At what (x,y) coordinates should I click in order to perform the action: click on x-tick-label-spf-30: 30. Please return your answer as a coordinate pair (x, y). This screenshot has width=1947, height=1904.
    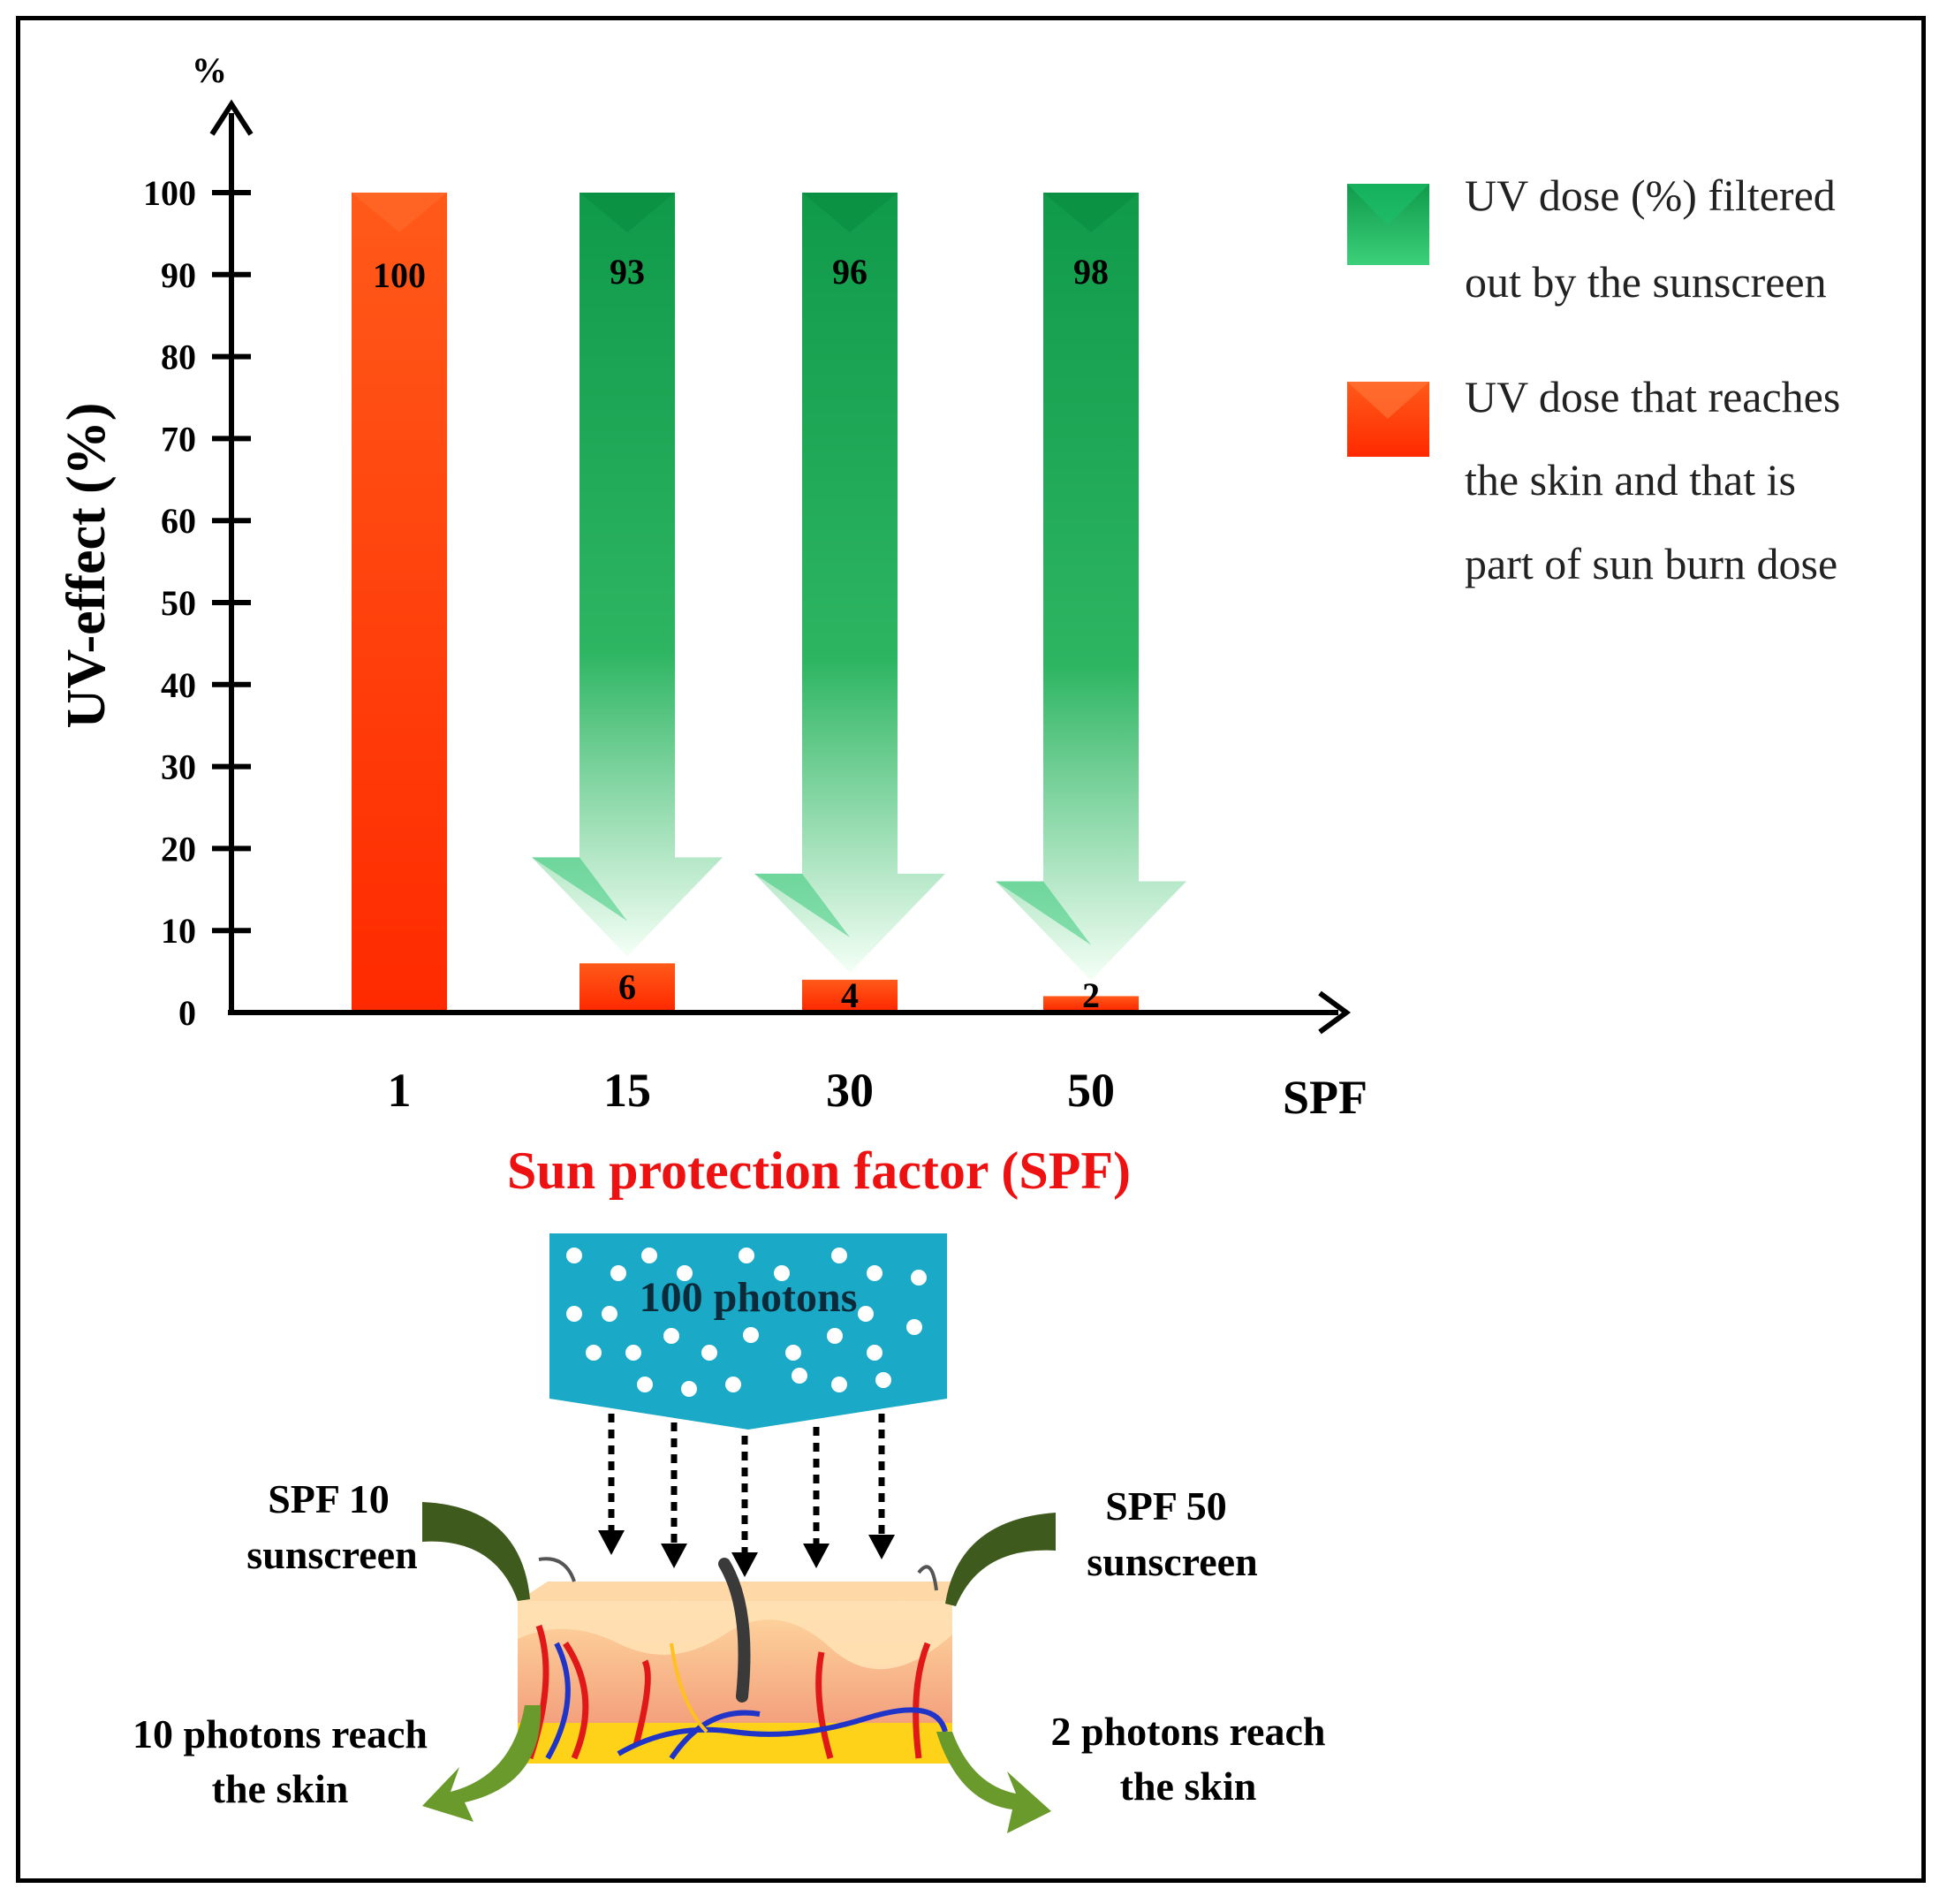
    Looking at the image, I should click on (850, 1090).